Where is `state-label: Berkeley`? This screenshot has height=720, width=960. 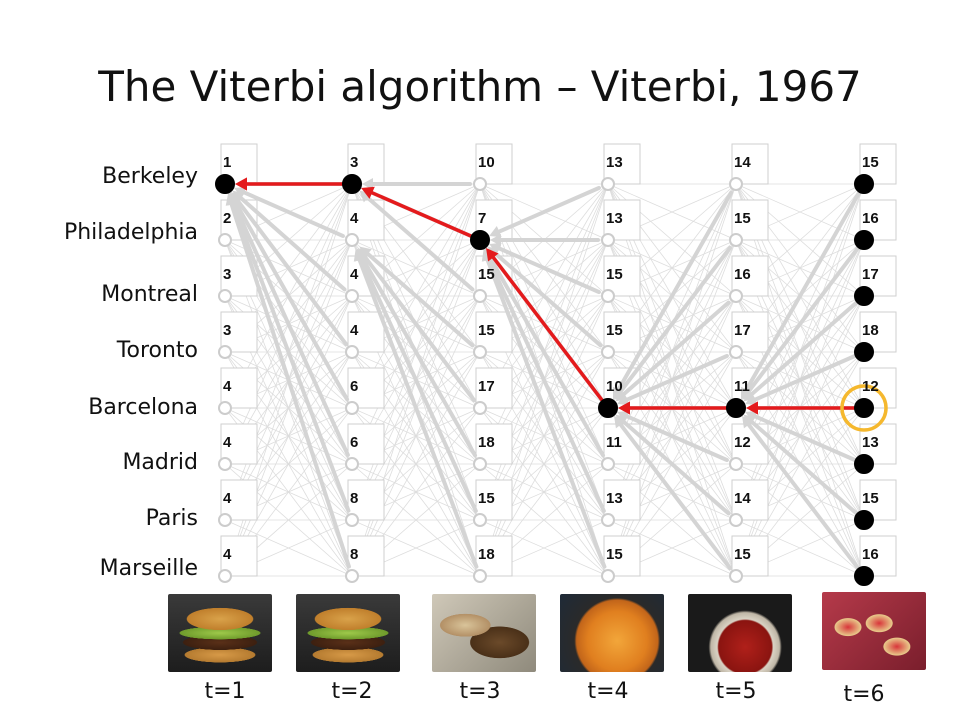
state-label: Berkeley is located at coordinates (150, 176).